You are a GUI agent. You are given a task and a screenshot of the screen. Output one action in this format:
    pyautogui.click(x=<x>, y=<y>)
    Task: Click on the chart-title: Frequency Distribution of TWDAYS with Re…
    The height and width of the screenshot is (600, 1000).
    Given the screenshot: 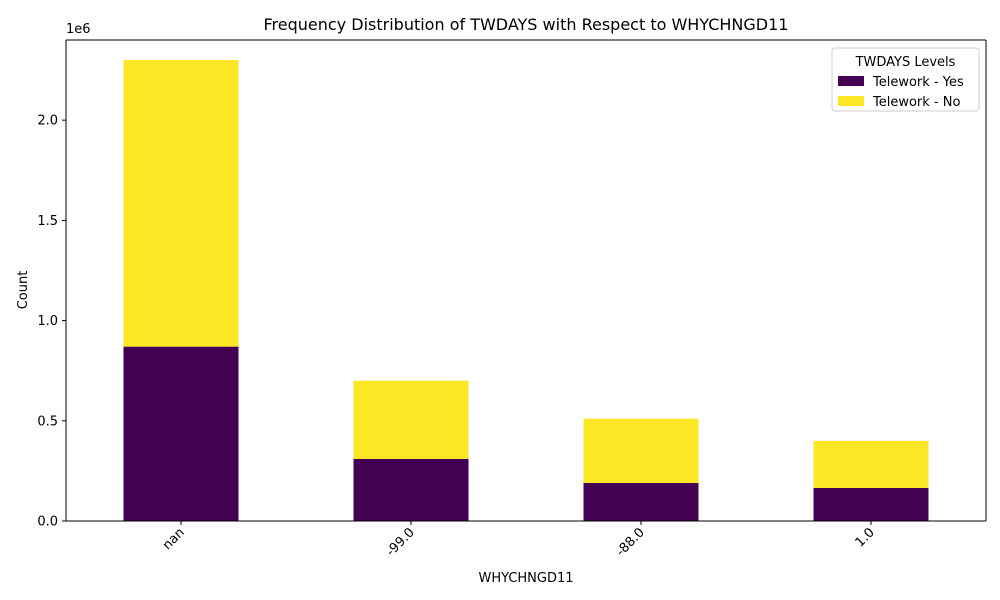 What is the action you would take?
    pyautogui.click(x=526, y=24)
    